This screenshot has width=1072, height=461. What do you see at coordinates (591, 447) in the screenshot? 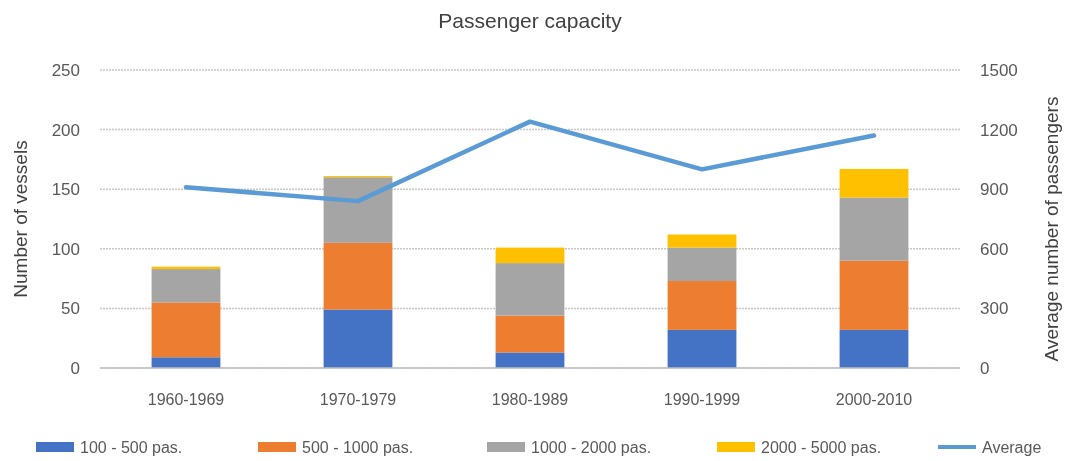
I see `legend-label: 1000 - 2000 pas.` at bounding box center [591, 447].